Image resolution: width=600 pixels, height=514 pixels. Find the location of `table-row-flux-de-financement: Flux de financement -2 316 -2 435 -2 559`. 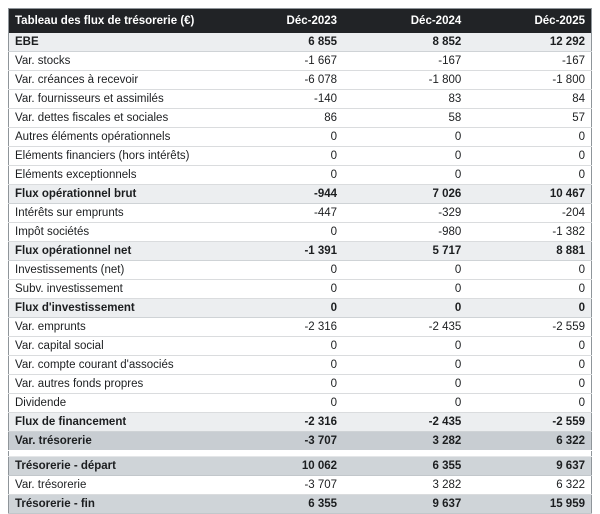

table-row-flux-de-financement: Flux de financement -2 316 -2 435 -2 559 is located at coordinates (300, 422).